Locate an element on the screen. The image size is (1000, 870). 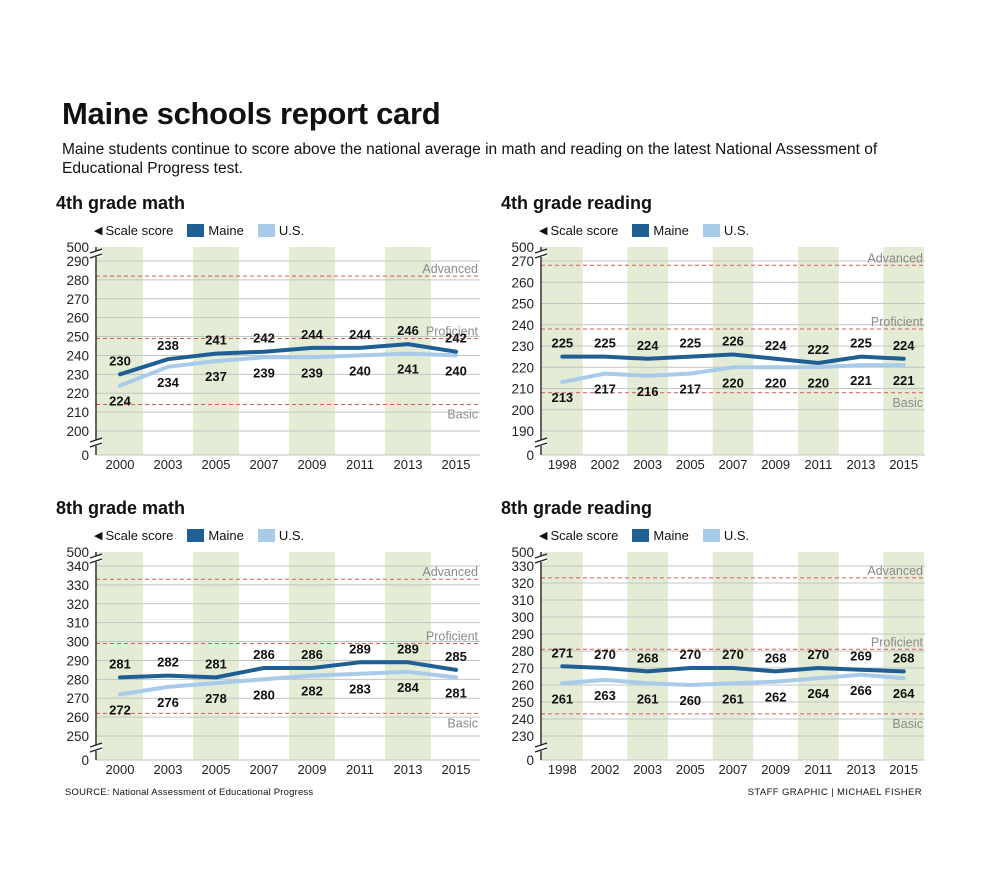
data-label-us: 224 is located at coordinates (120, 401).